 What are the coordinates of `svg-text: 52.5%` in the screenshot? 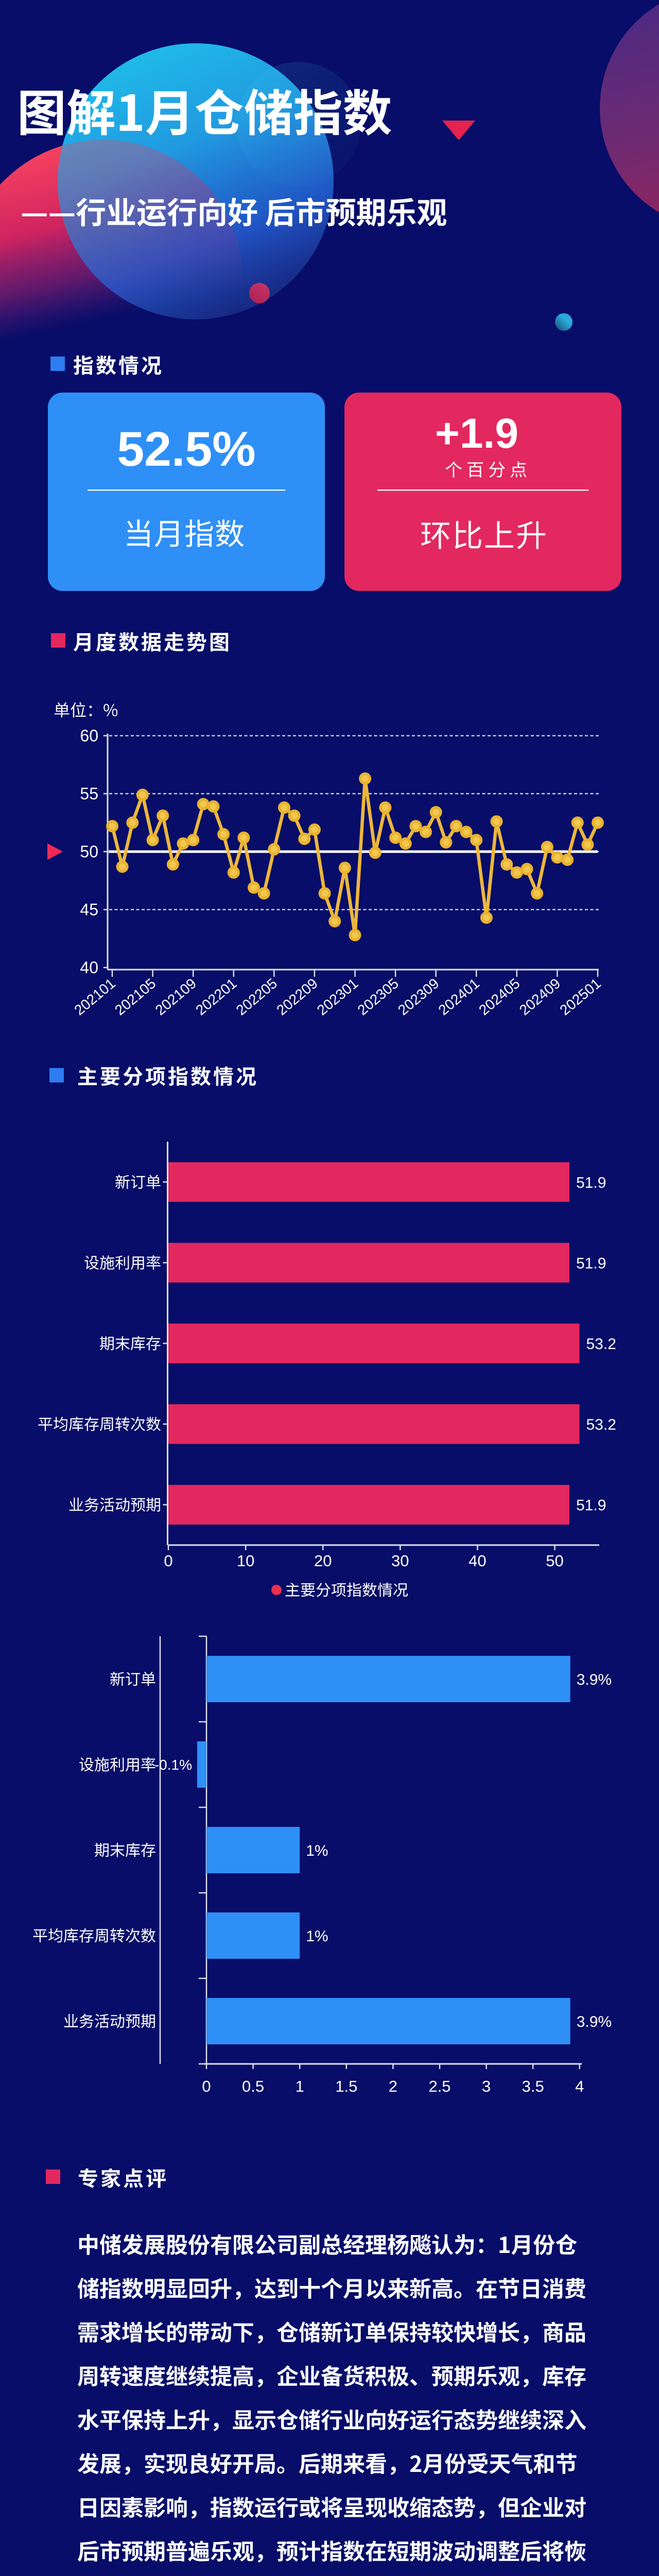 It's located at (186, 449).